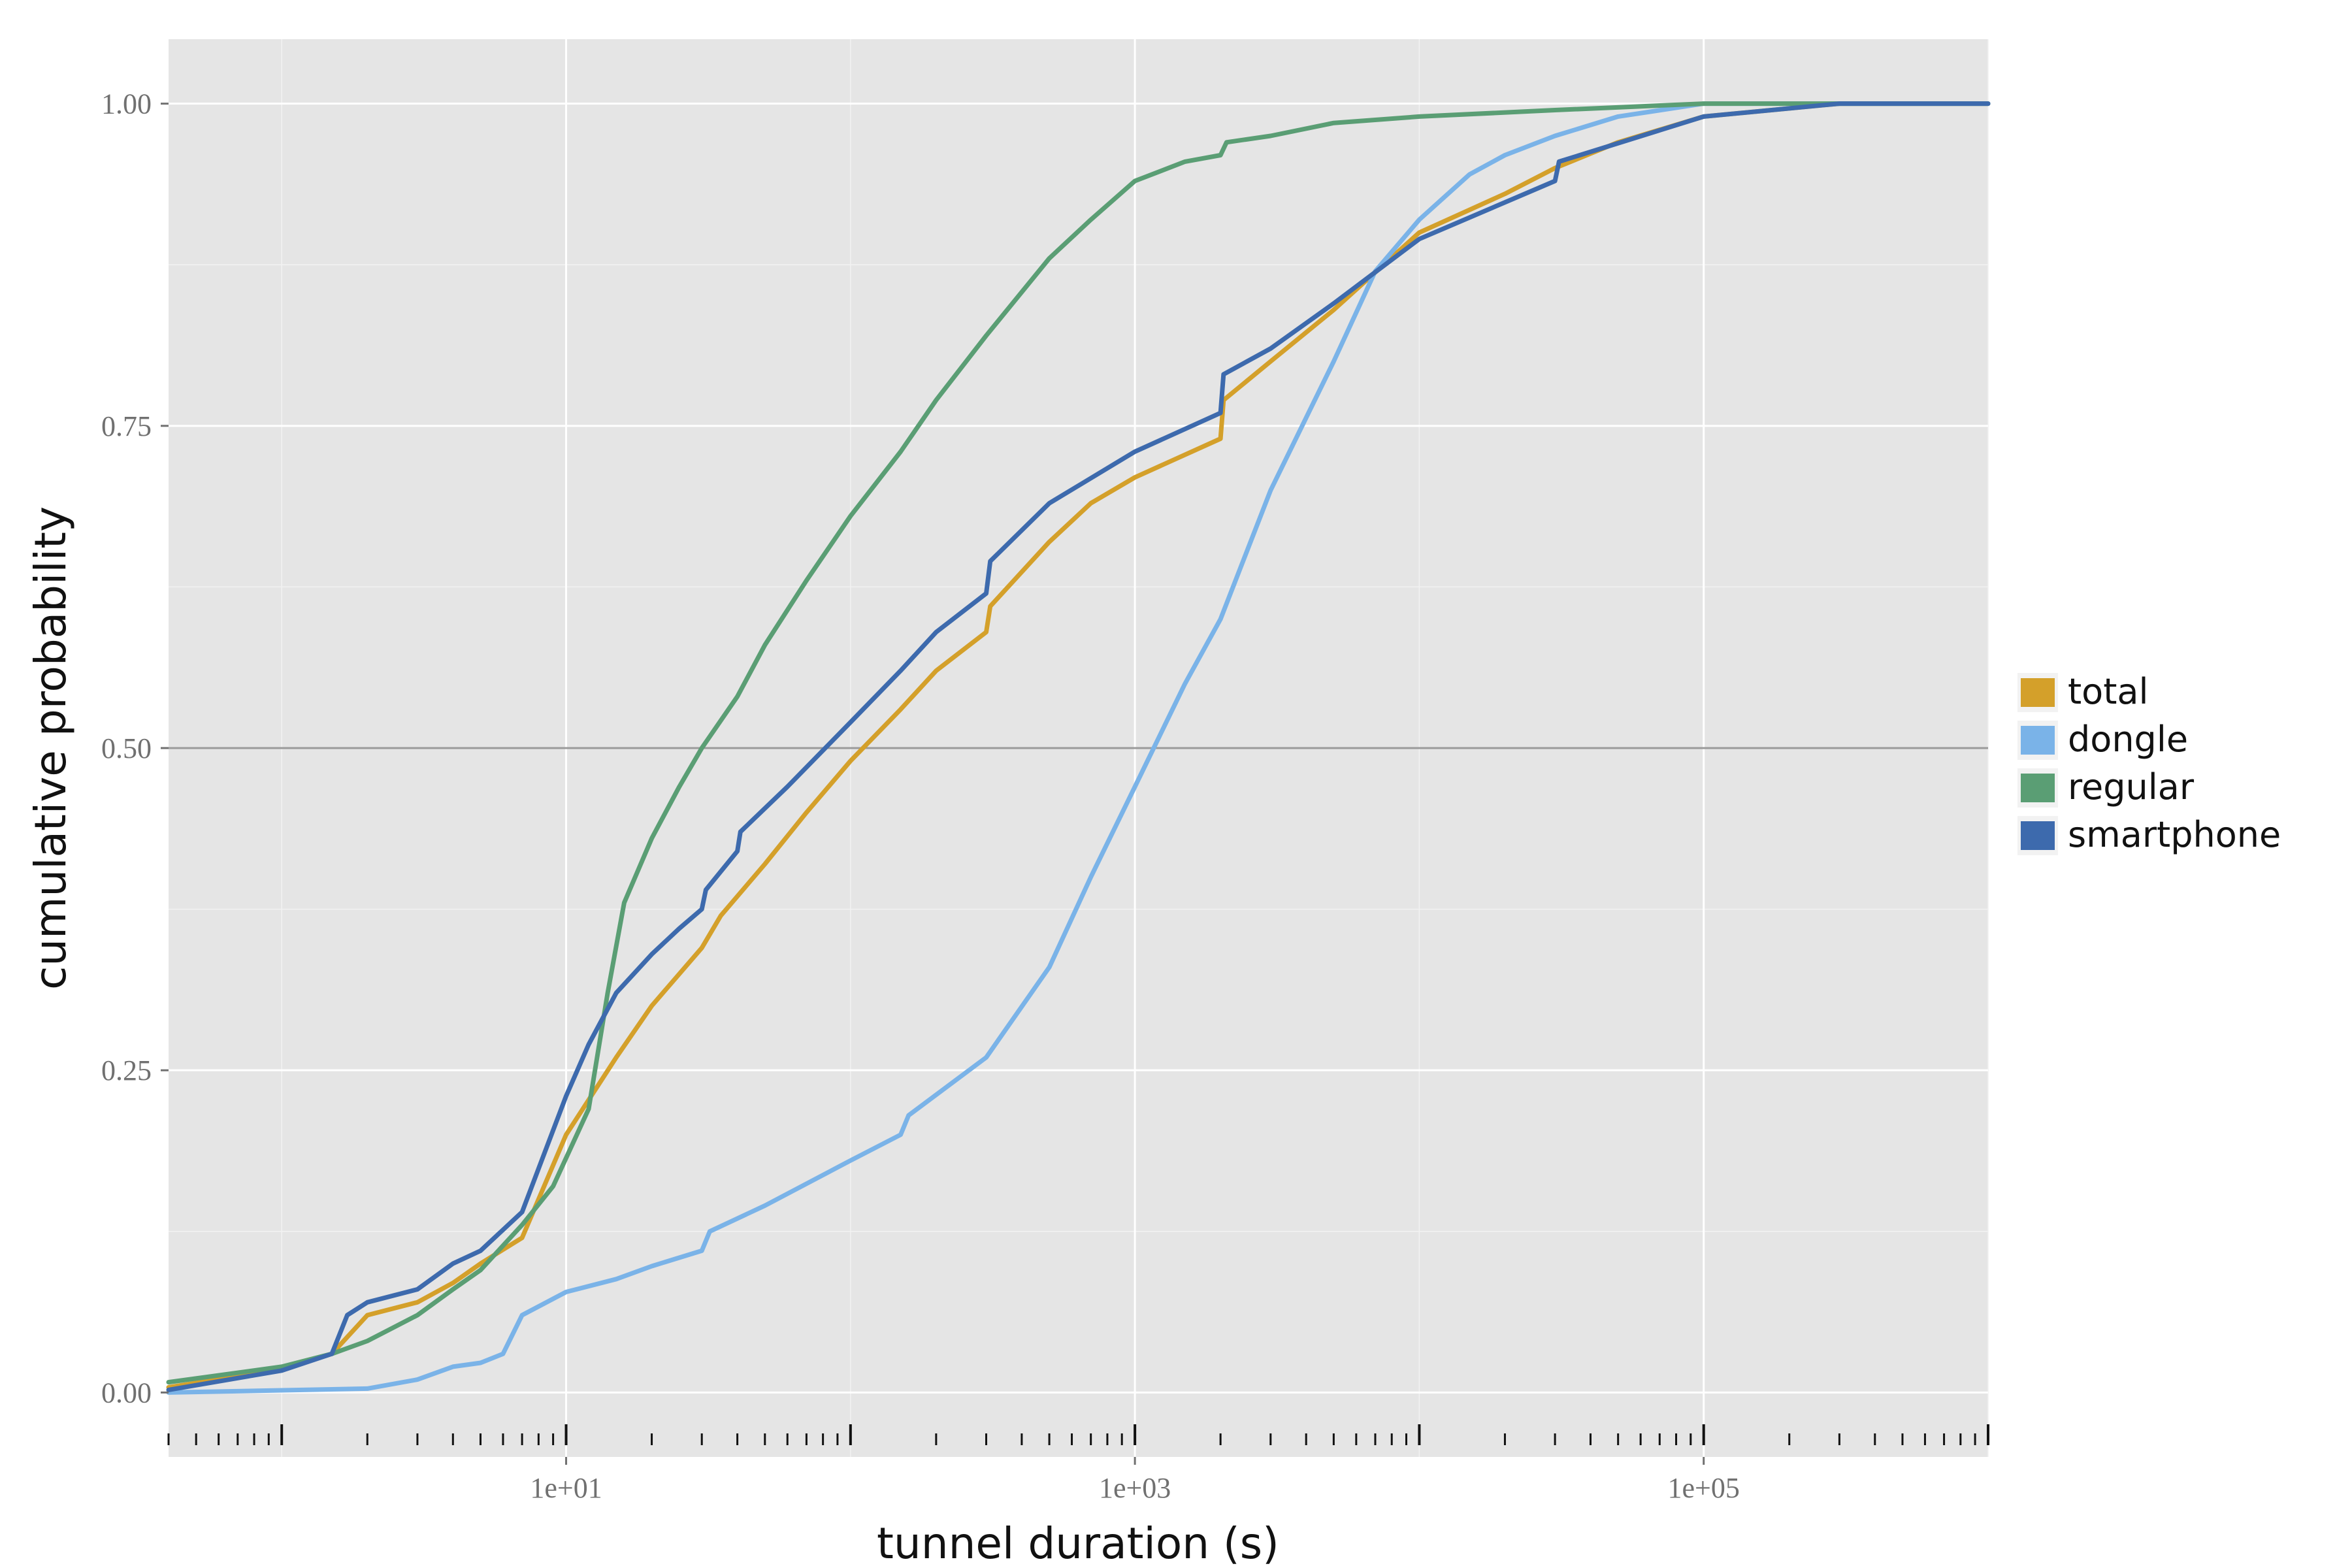 Image resolution: width=2352 pixels, height=1568 pixels. What do you see at coordinates (2038, 740) in the screenshot?
I see `legend-swatch-dongle` at bounding box center [2038, 740].